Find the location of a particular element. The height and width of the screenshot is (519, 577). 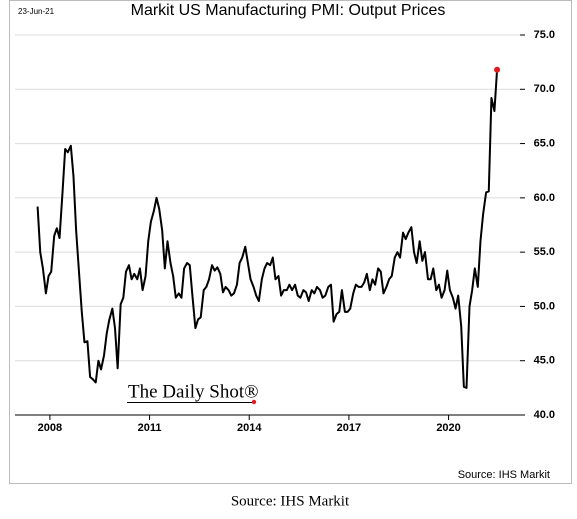

y-tick-label: 55.0 is located at coordinates (544, 252).